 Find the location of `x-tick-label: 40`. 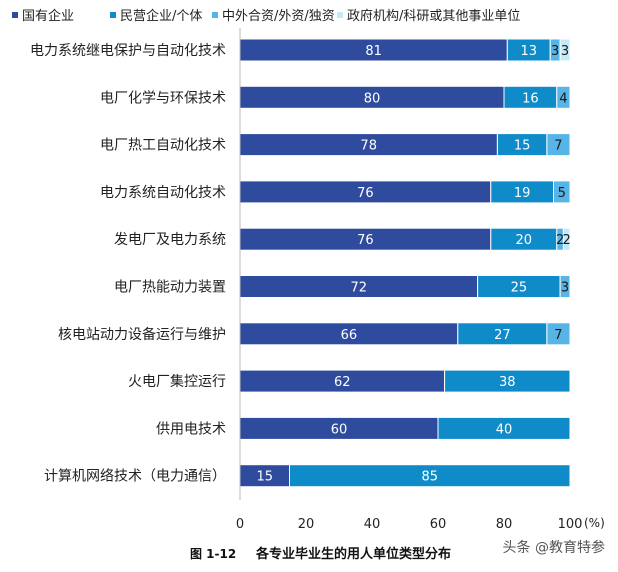

x-tick-label: 40 is located at coordinates (372, 524).